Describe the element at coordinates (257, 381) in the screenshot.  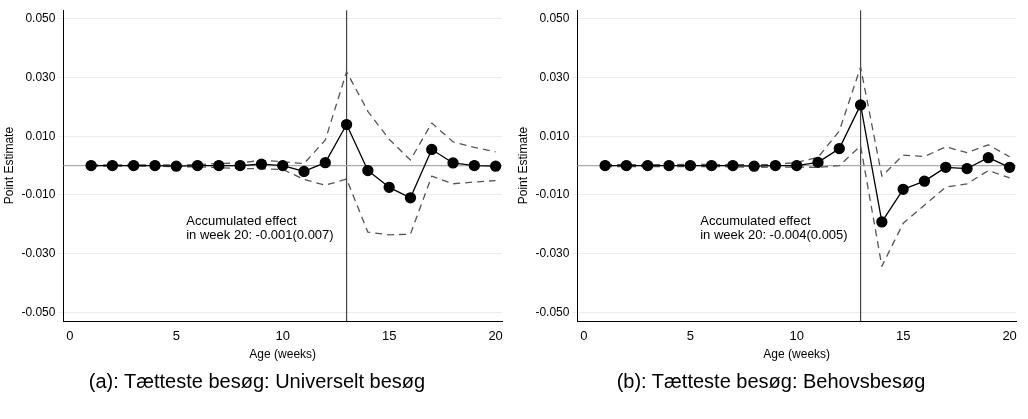
I see `text: (a): Tætteste besøg: Universelt besøg` at that location.